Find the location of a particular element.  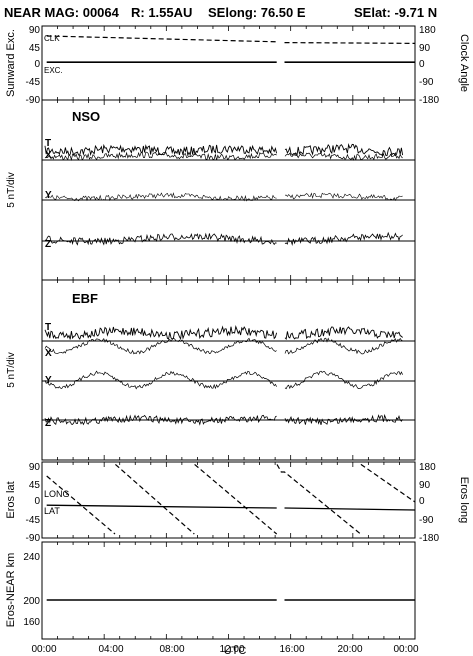

sunward-left-axis-label: Sunward Exc. is located at coordinates (11, 63).